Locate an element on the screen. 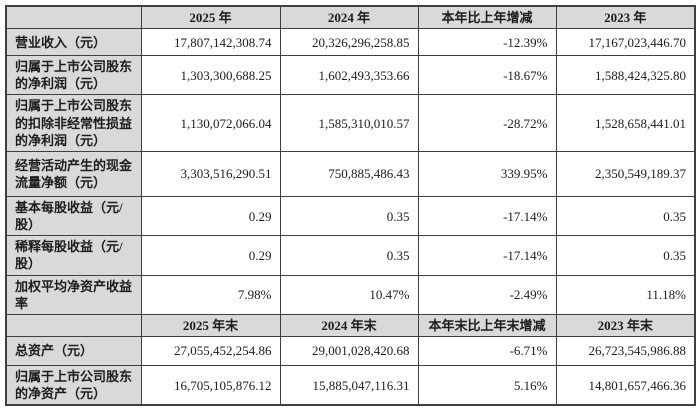 Image resolution: width=700 pixels, height=411 pixels. value-2025: 27,055,452,254.86 is located at coordinates (210, 351).